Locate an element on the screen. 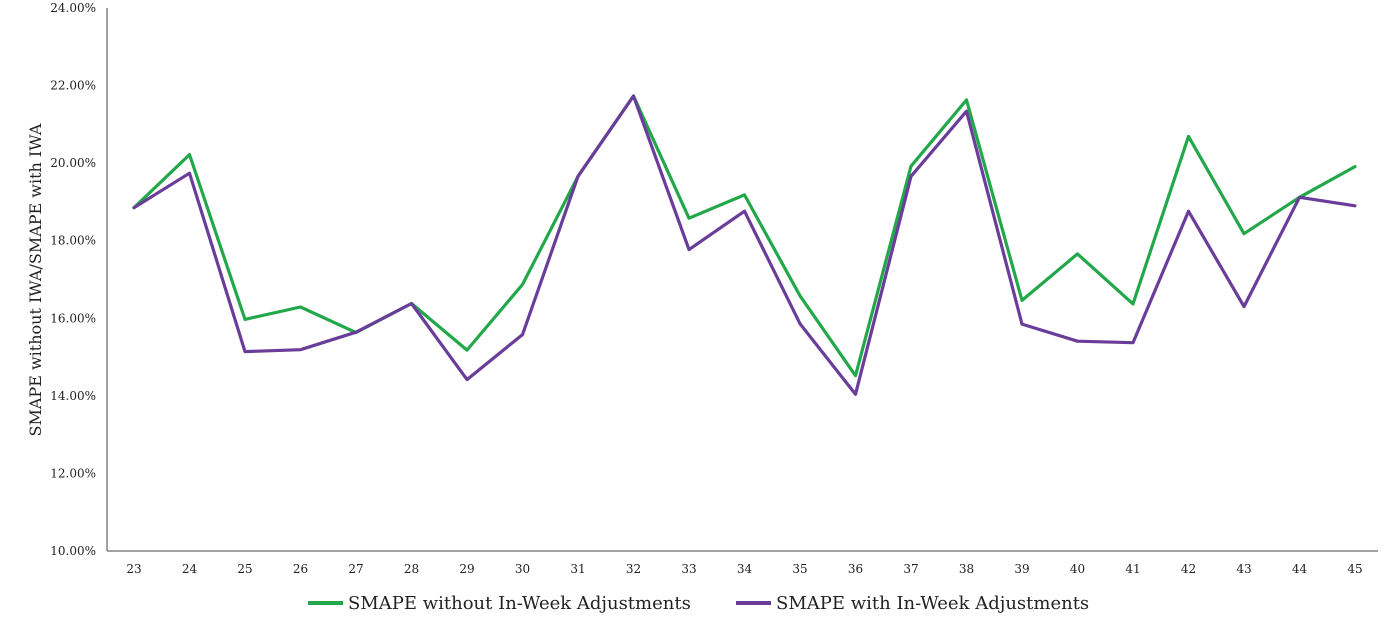  y-tick-label: 18.00% is located at coordinates (73, 241).